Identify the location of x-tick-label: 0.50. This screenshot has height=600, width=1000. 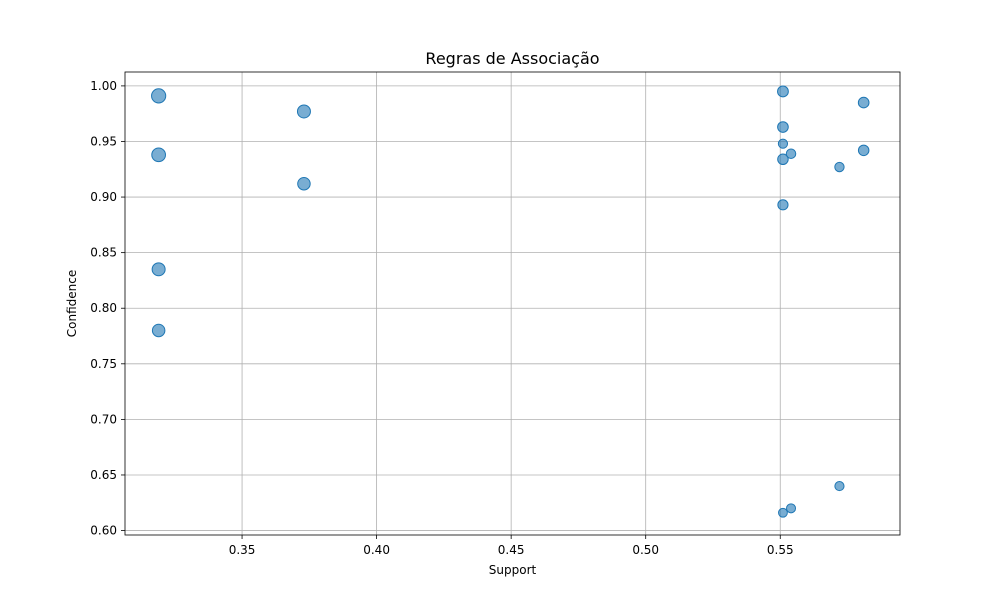
(645, 550).